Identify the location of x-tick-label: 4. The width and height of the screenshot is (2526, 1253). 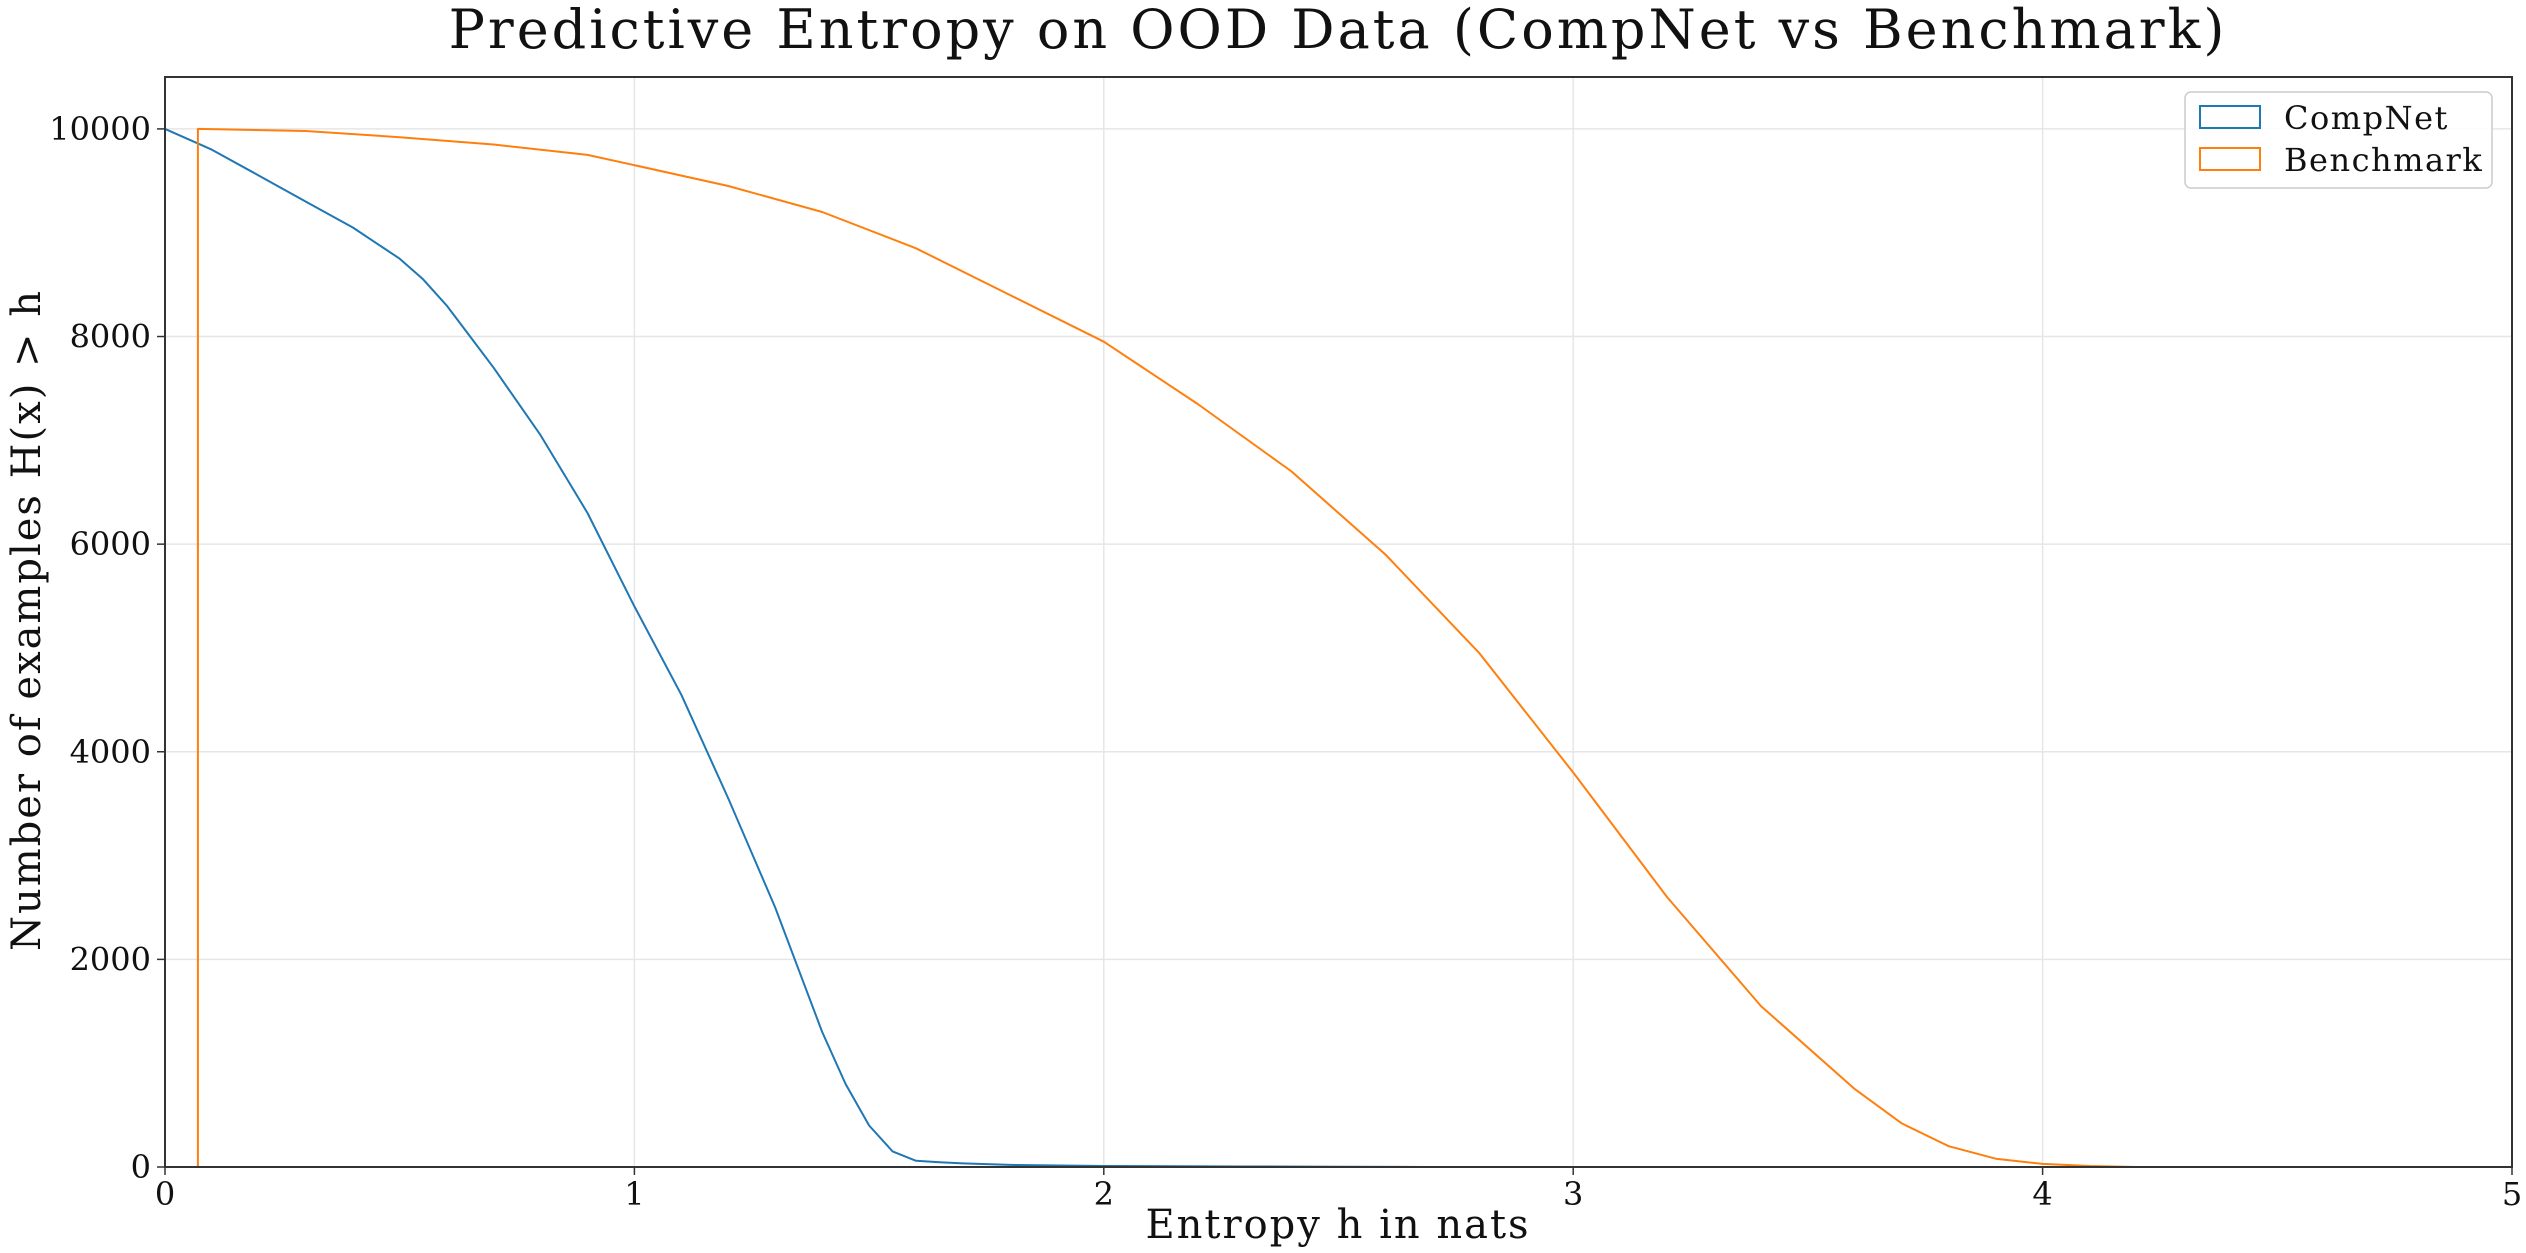
(2042, 1194).